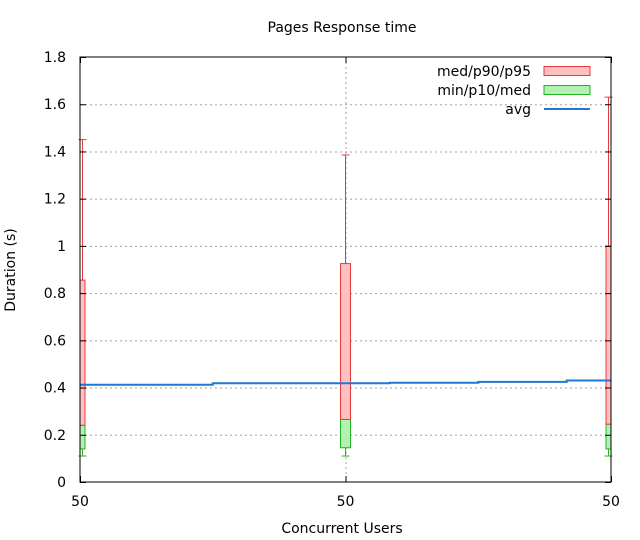 Image resolution: width=640 pixels, height=540 pixels. What do you see at coordinates (484, 72) in the screenshot?
I see `legend-label: med/p90/p95` at bounding box center [484, 72].